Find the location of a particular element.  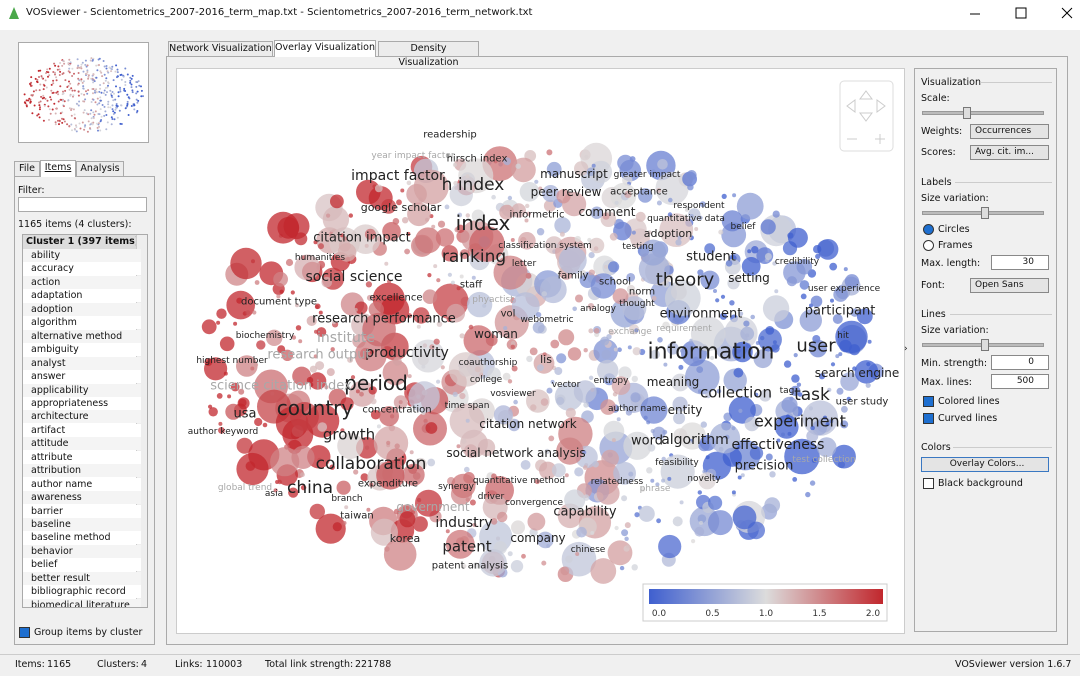

term-label: environment is located at coordinates (701, 314).